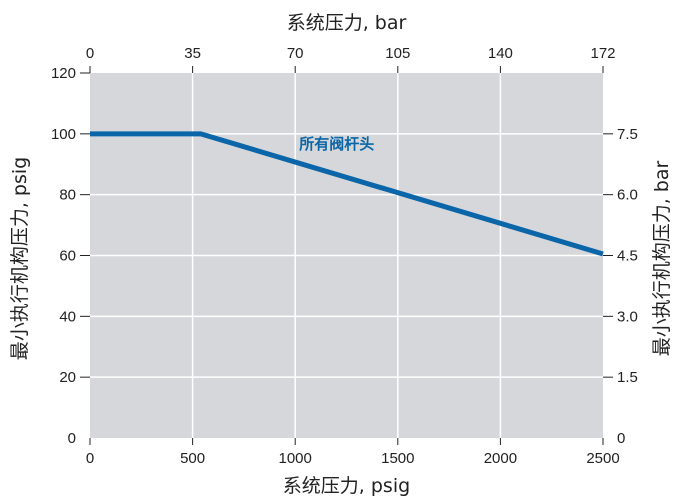  I want to click on x2-tick-label: 105, so click(397, 53).